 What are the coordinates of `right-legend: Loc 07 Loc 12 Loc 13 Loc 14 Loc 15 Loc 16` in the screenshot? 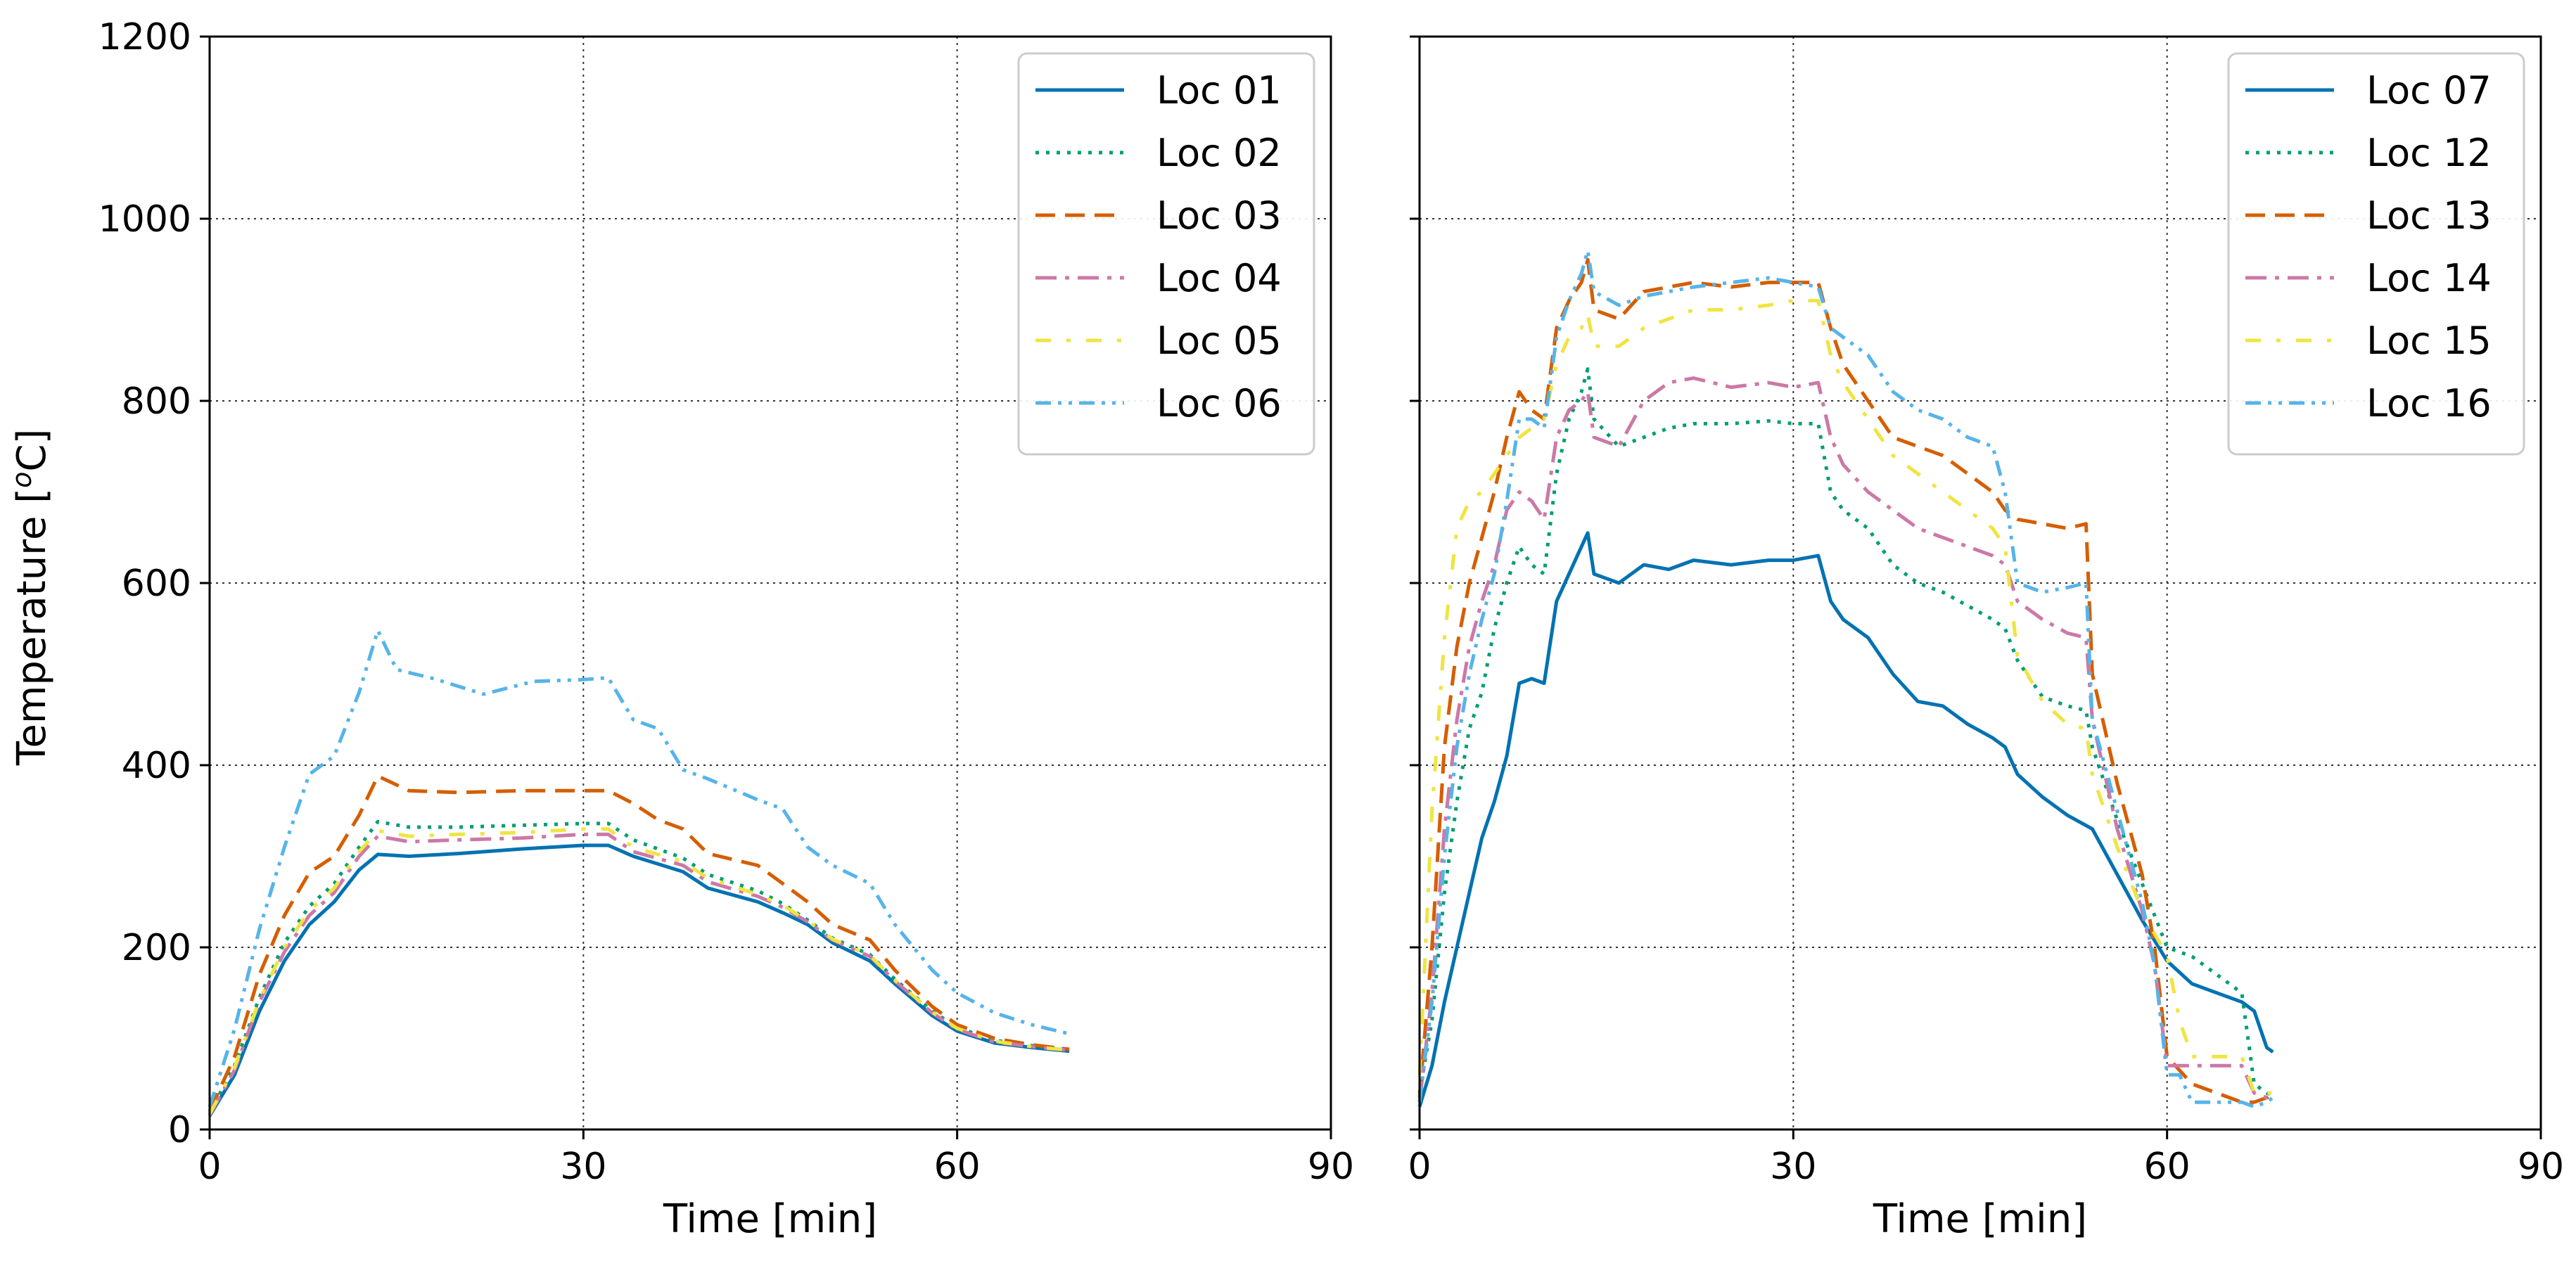 It's located at (2376, 254).